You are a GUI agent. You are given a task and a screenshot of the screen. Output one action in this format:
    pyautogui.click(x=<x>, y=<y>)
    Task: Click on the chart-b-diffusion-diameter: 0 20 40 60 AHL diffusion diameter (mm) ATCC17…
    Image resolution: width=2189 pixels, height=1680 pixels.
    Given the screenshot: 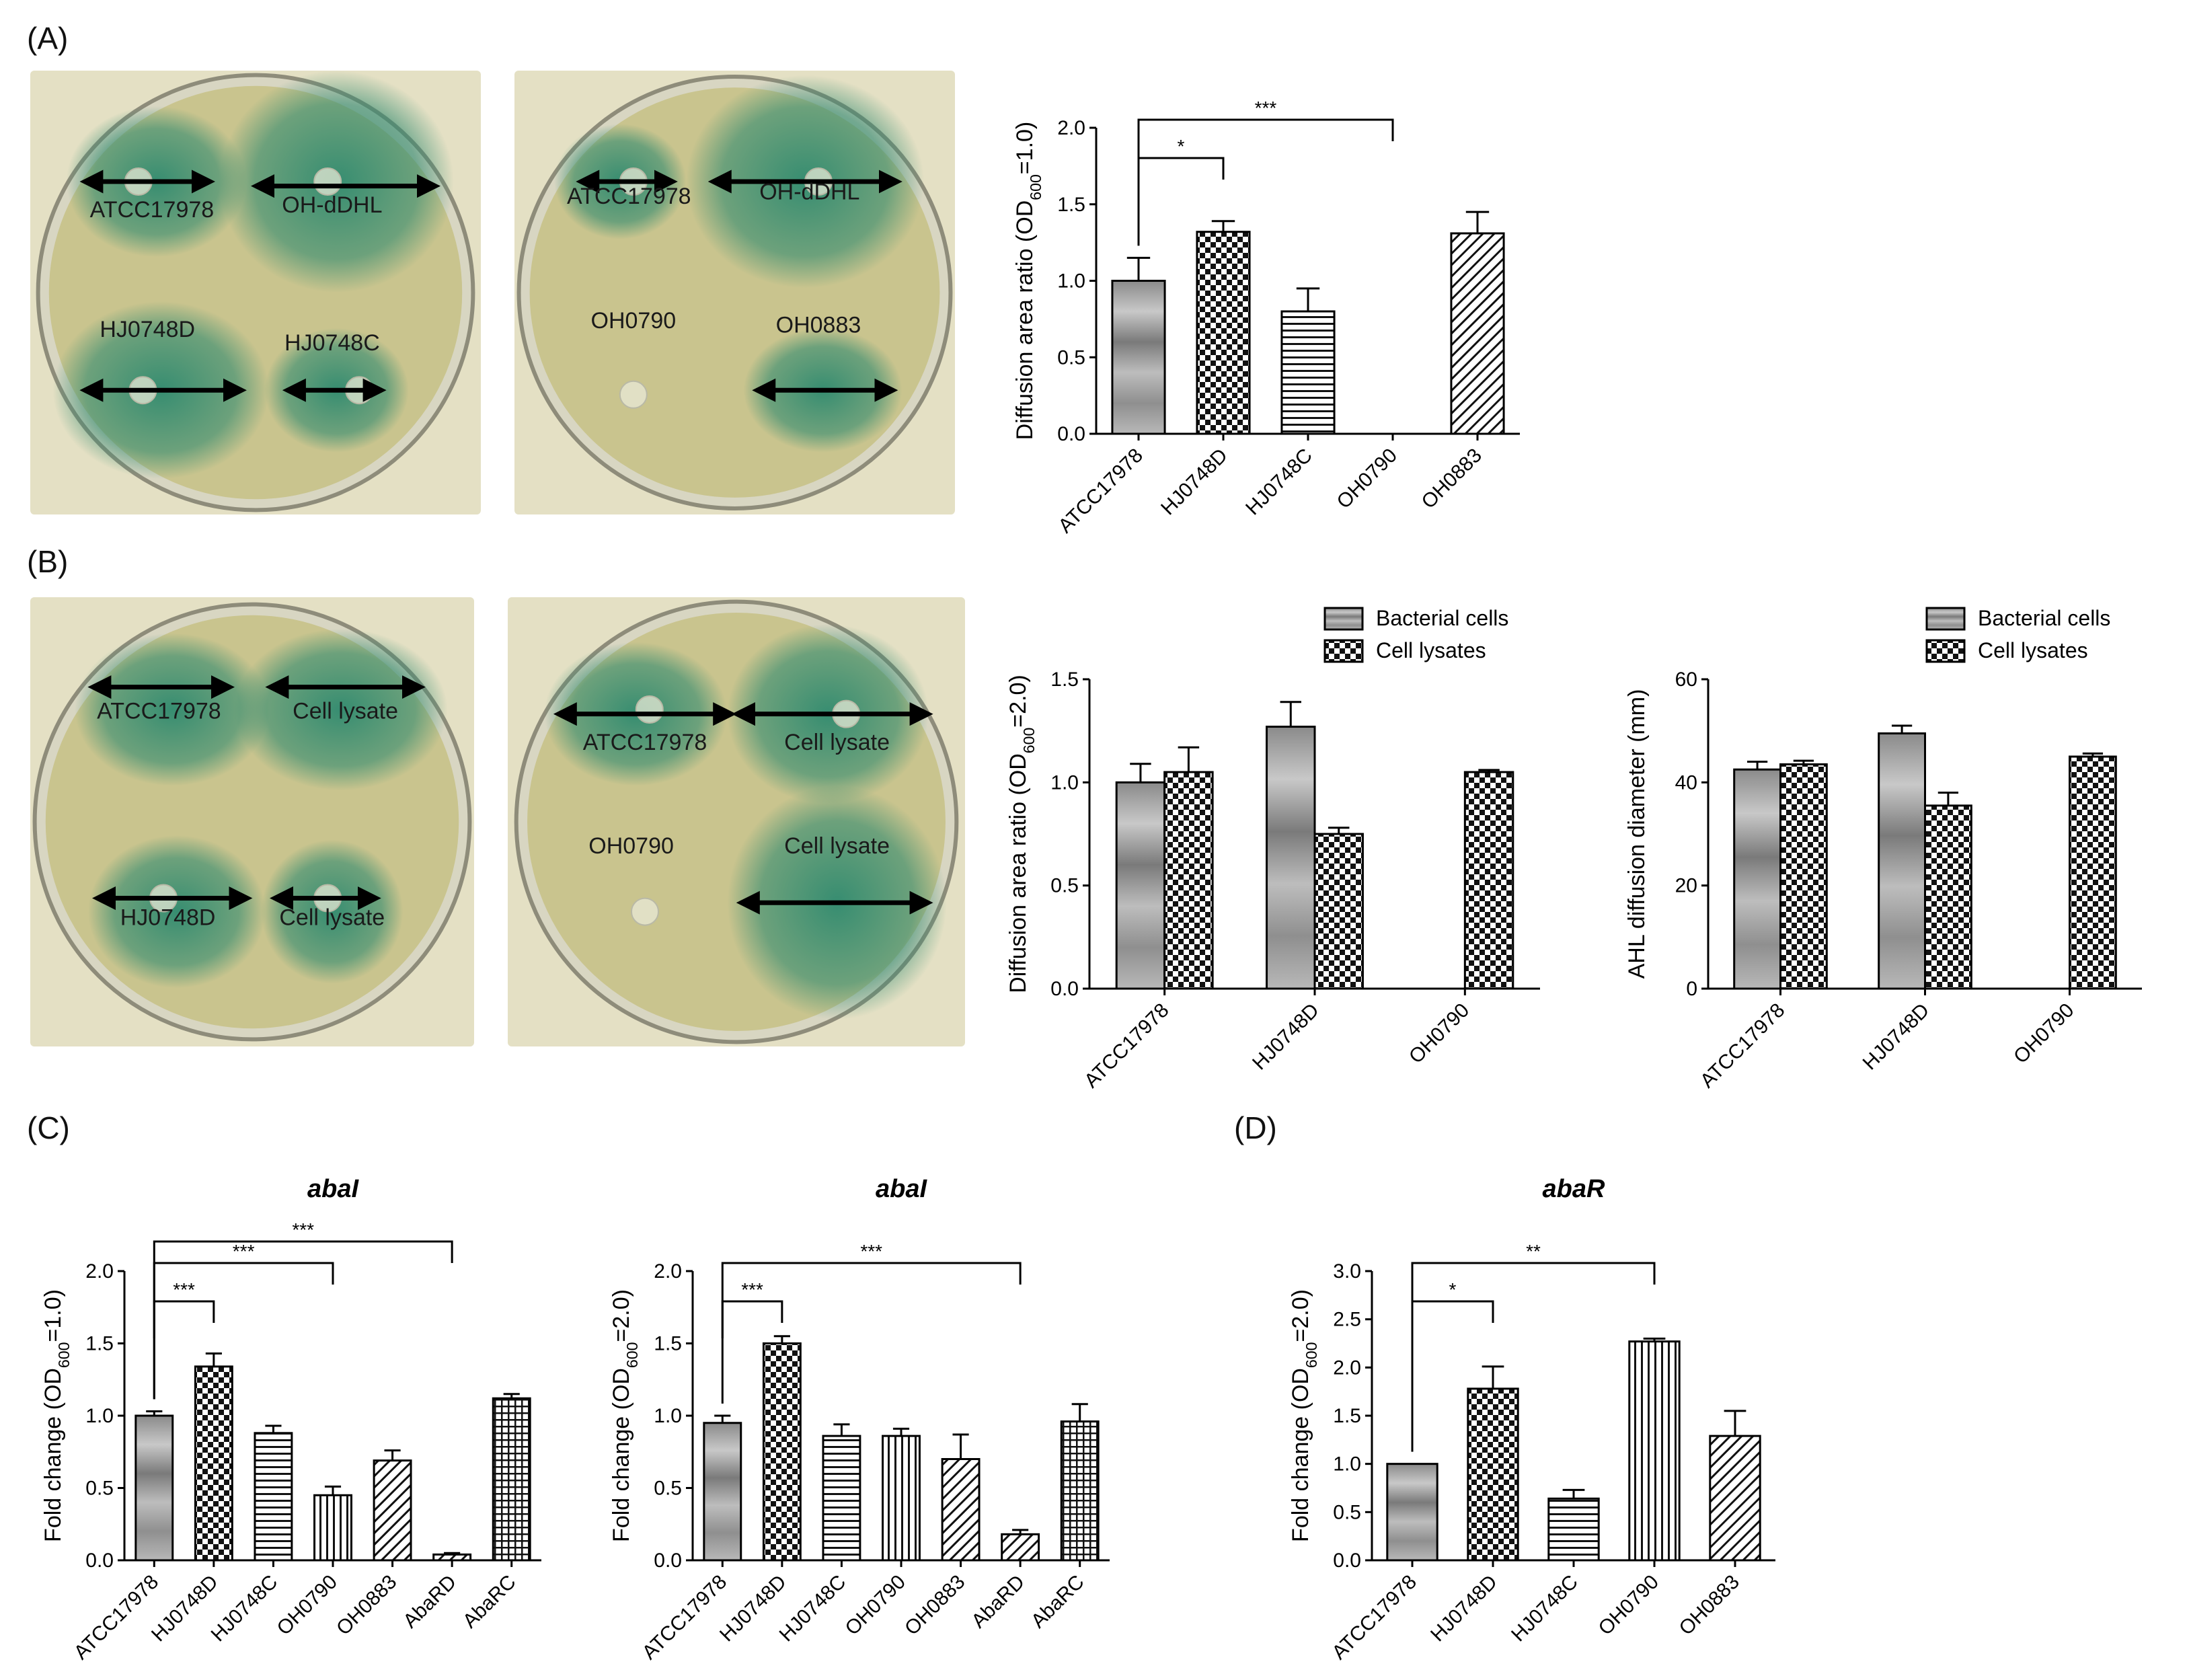 What is the action you would take?
    pyautogui.click(x=1898, y=864)
    